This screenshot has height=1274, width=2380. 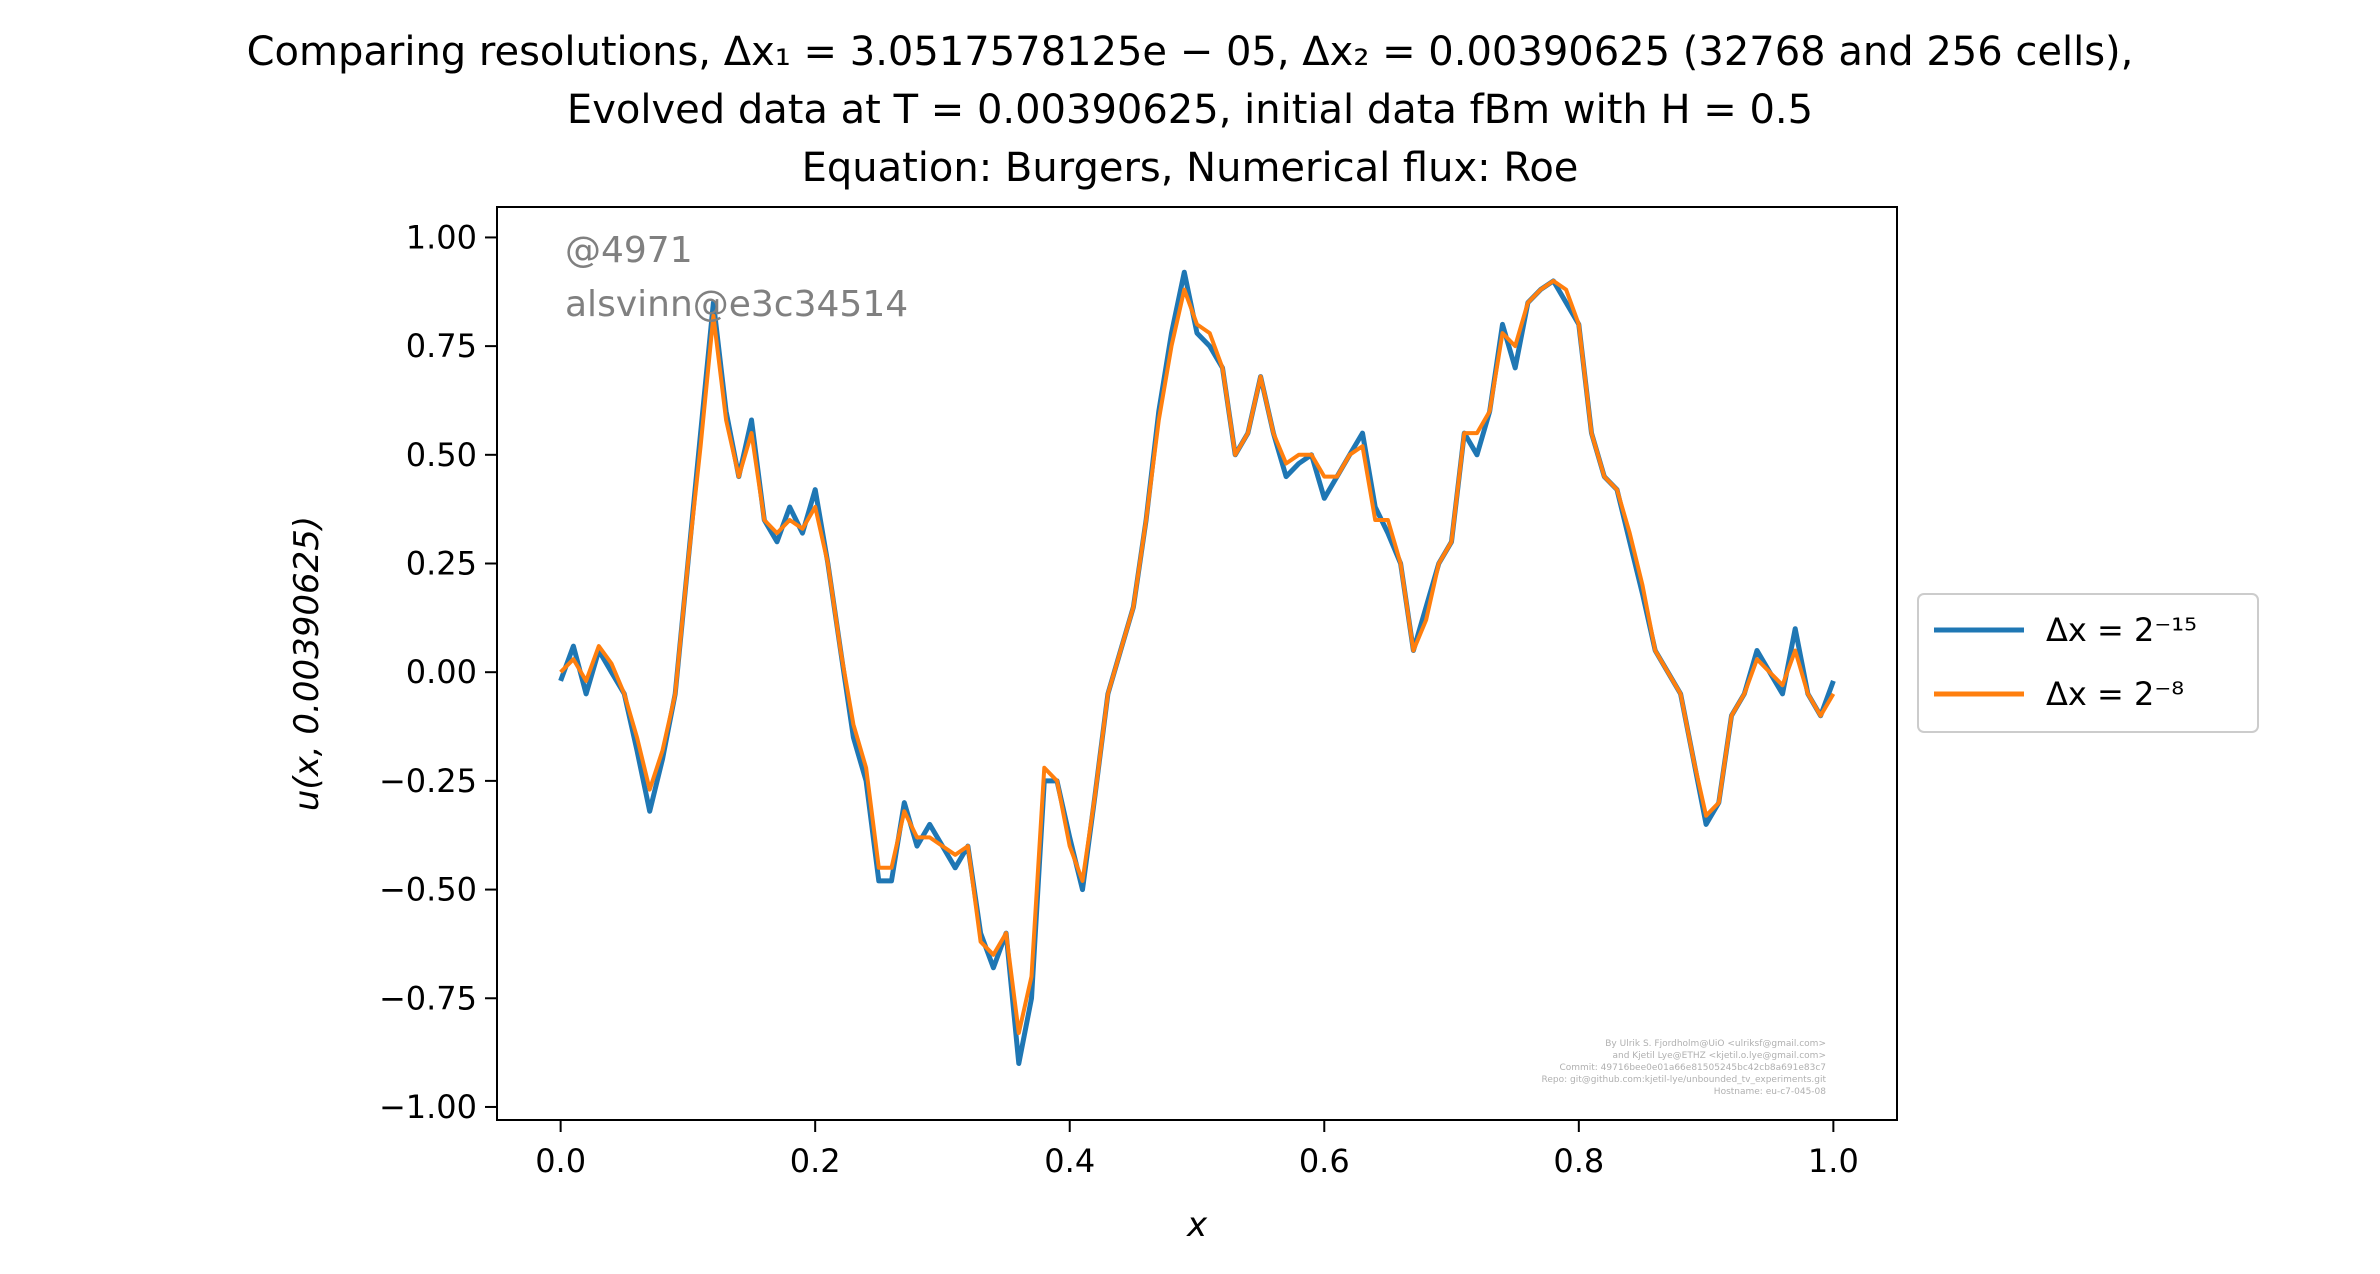 What do you see at coordinates (441, 455) in the screenshot?
I see `y-tick-label: 0.50` at bounding box center [441, 455].